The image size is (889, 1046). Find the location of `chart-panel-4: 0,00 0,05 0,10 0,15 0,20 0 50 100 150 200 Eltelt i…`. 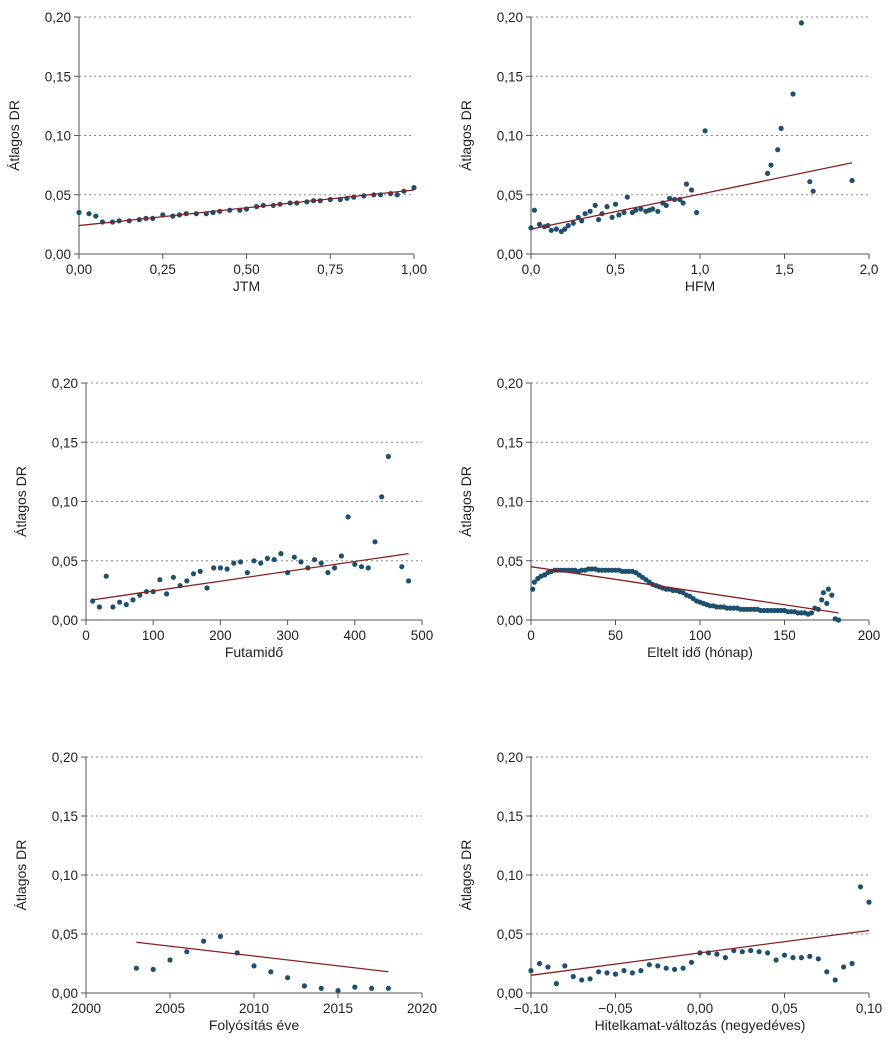

chart-panel-4: 0,00 0,05 0,10 0,15 0,20 0 50 100 150 200 Eltelt i… is located at coordinates (669, 518).